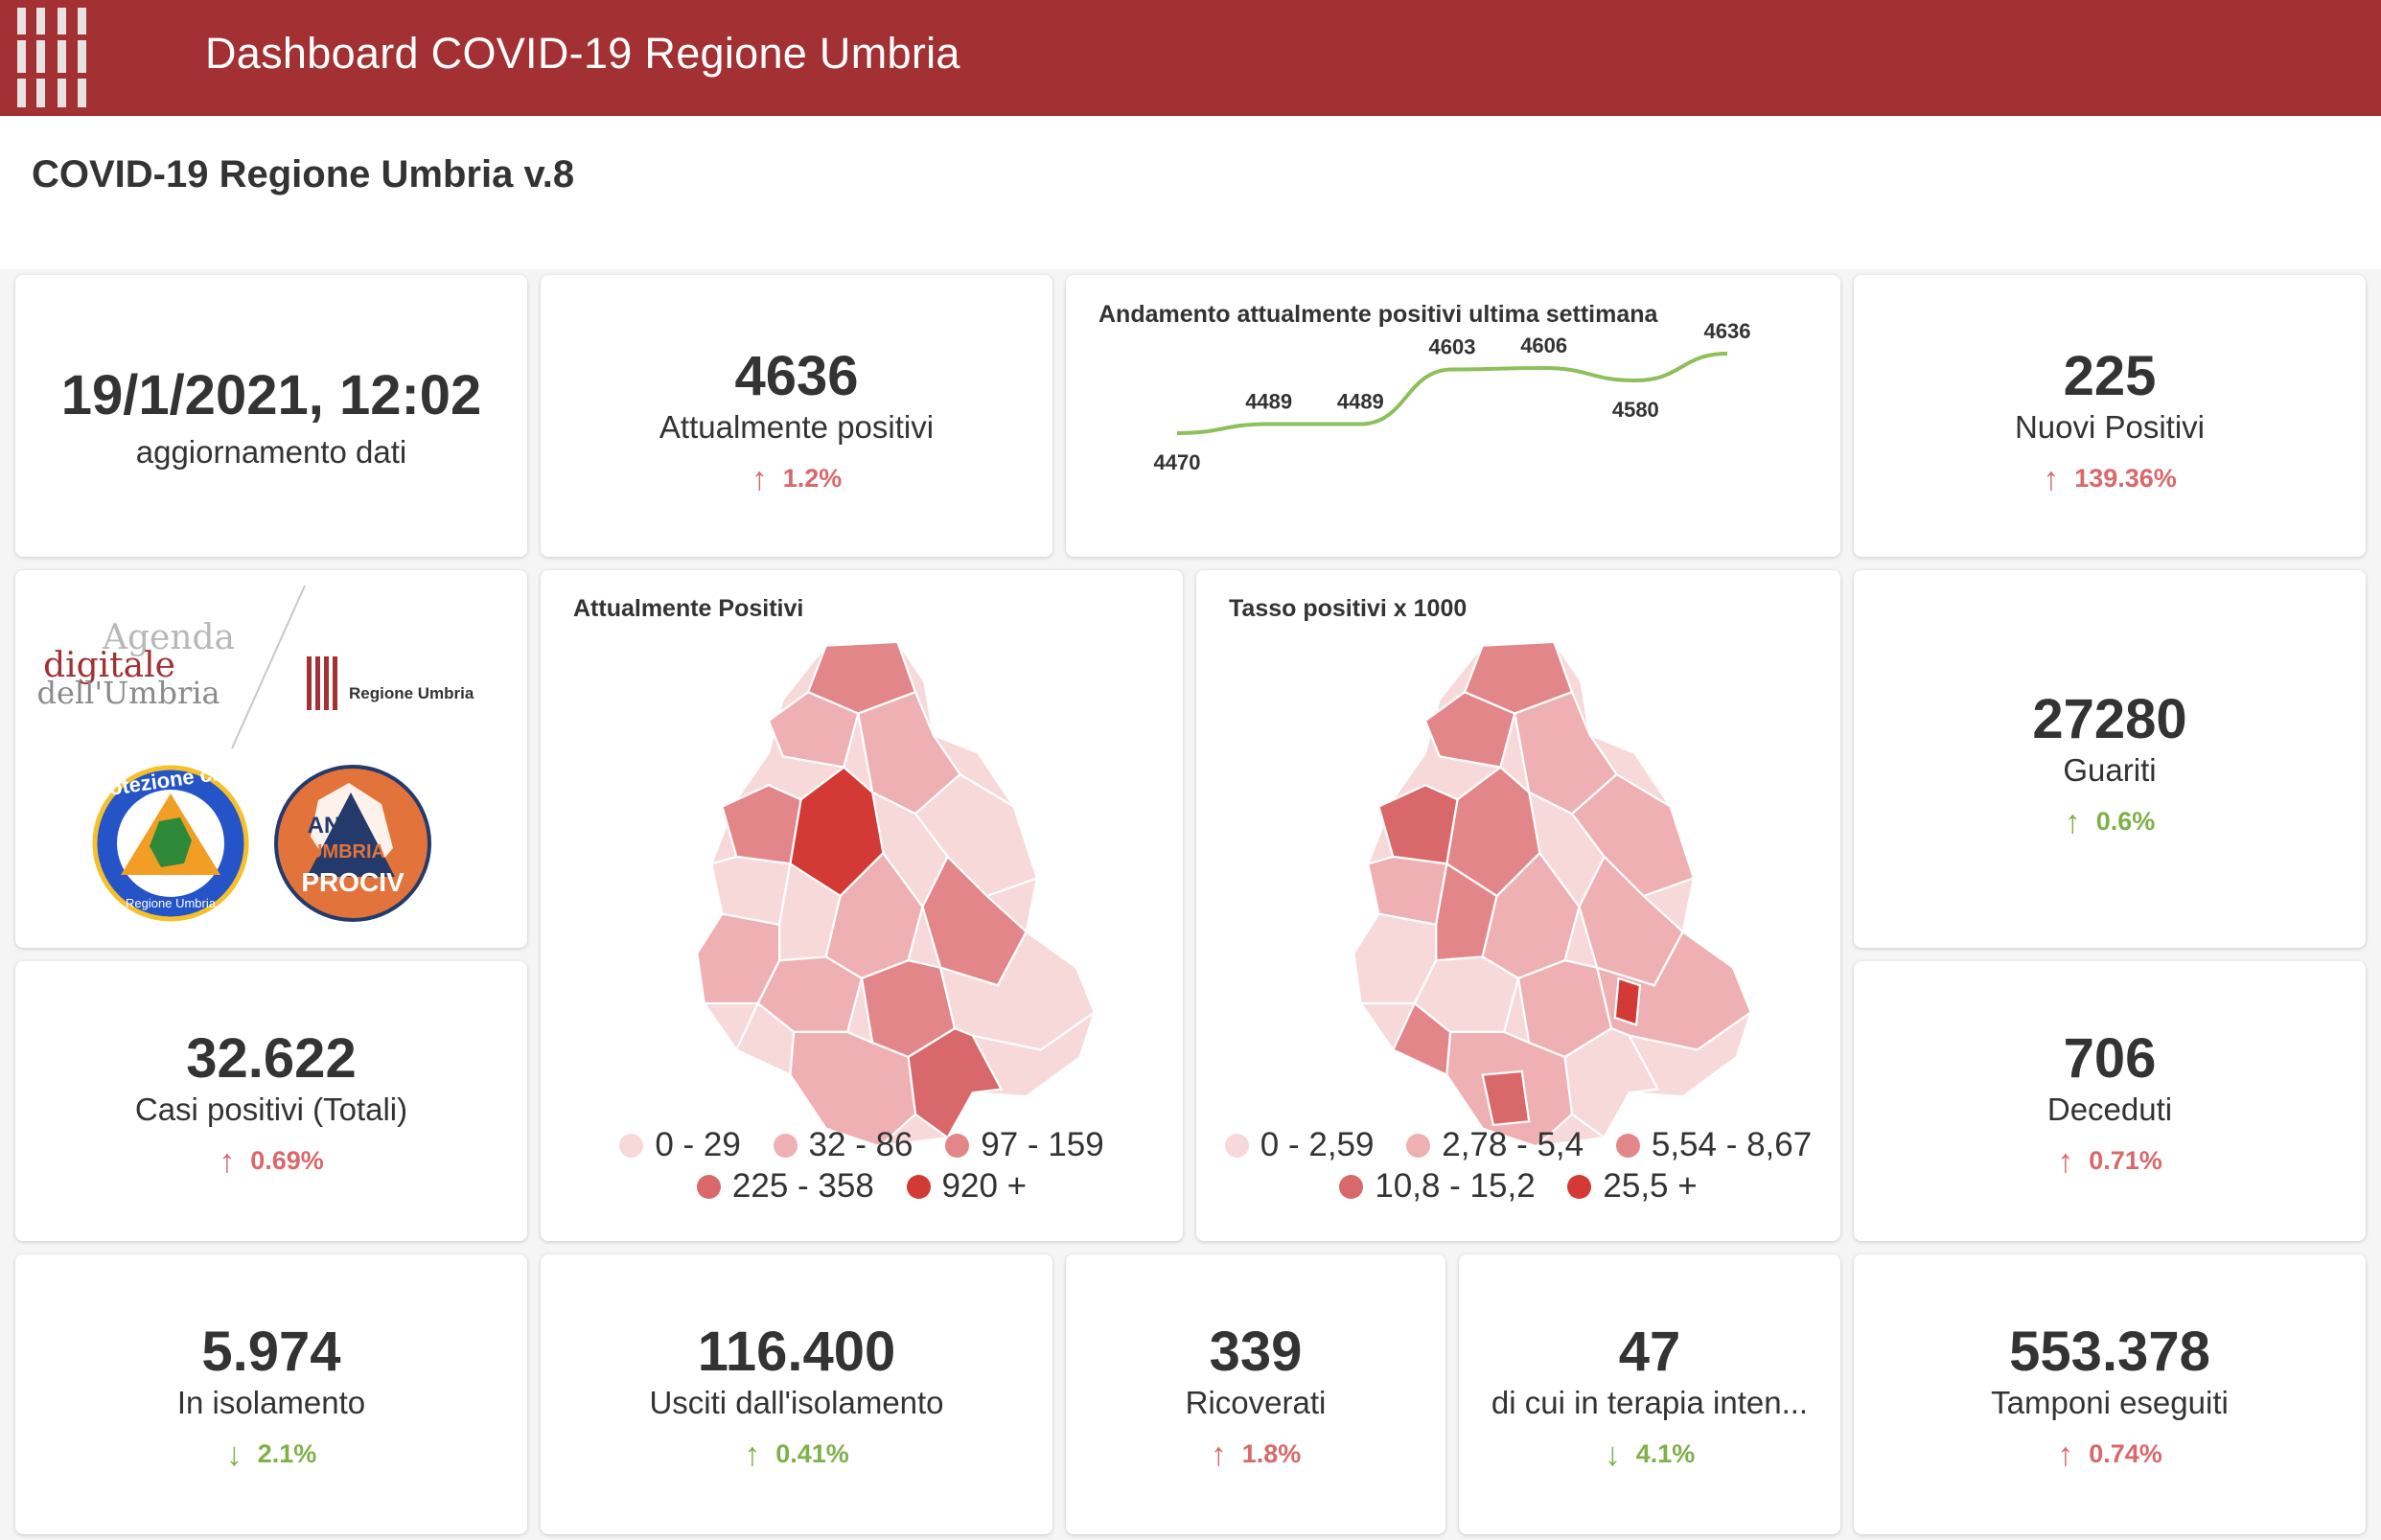 The image size is (2381, 1540). What do you see at coordinates (2109, 719) in the screenshot?
I see `kpi-value: 27280` at bounding box center [2109, 719].